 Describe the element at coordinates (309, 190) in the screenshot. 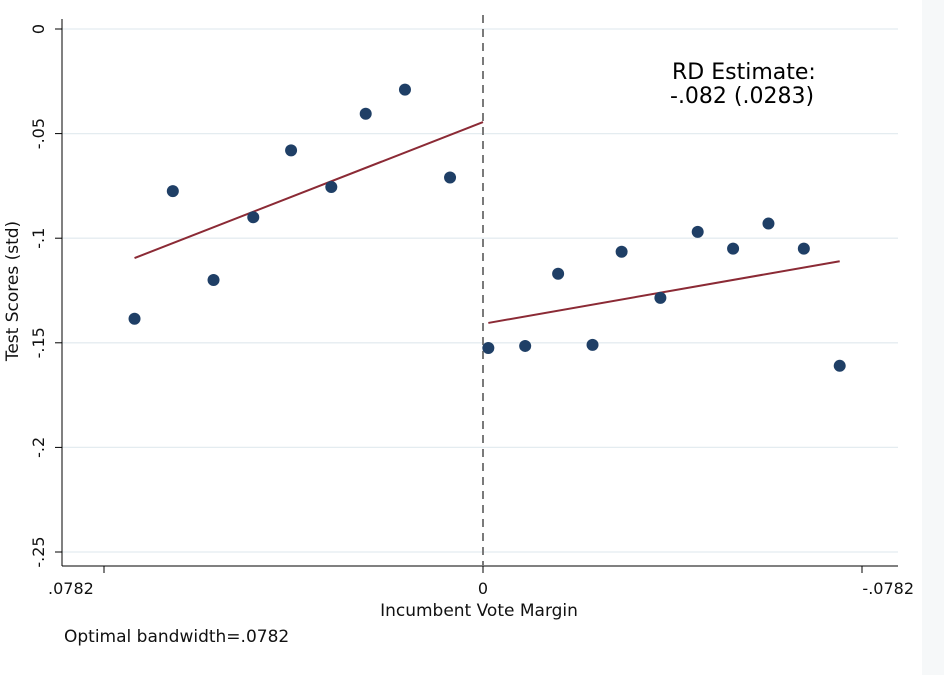

I see `fit-line-left` at that location.